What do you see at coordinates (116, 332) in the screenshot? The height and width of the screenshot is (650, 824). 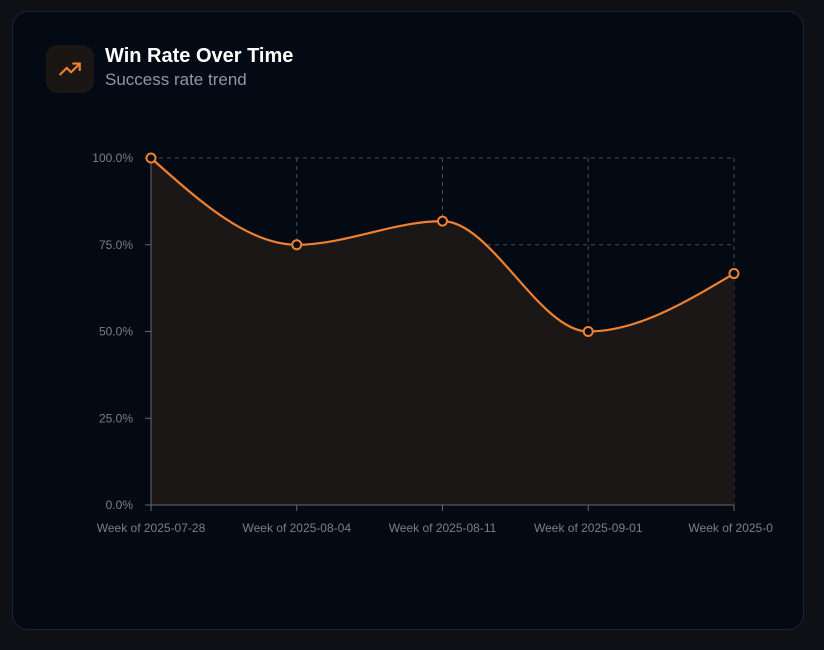 I see `y-tick-label: 50.0%` at bounding box center [116, 332].